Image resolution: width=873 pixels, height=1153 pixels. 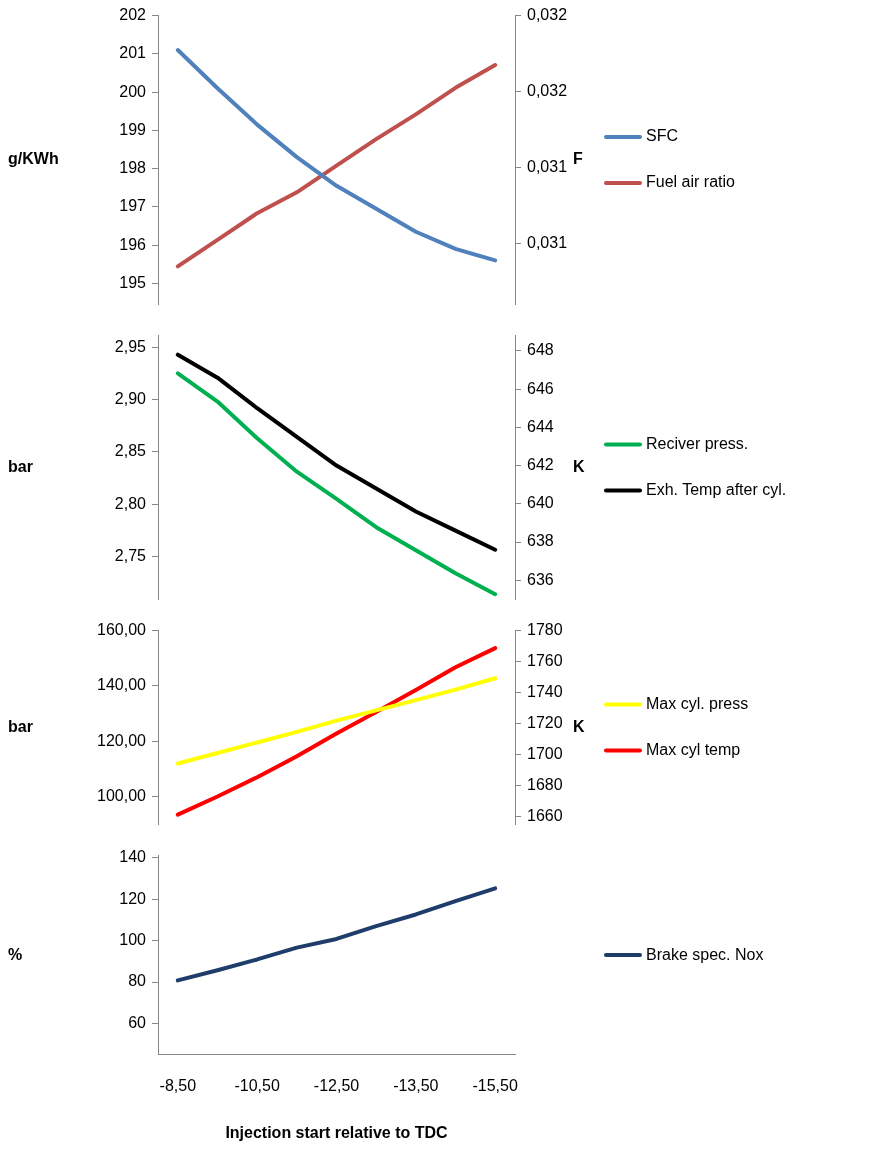 I want to click on y2-tick-label: 1660, so click(x=545, y=816).